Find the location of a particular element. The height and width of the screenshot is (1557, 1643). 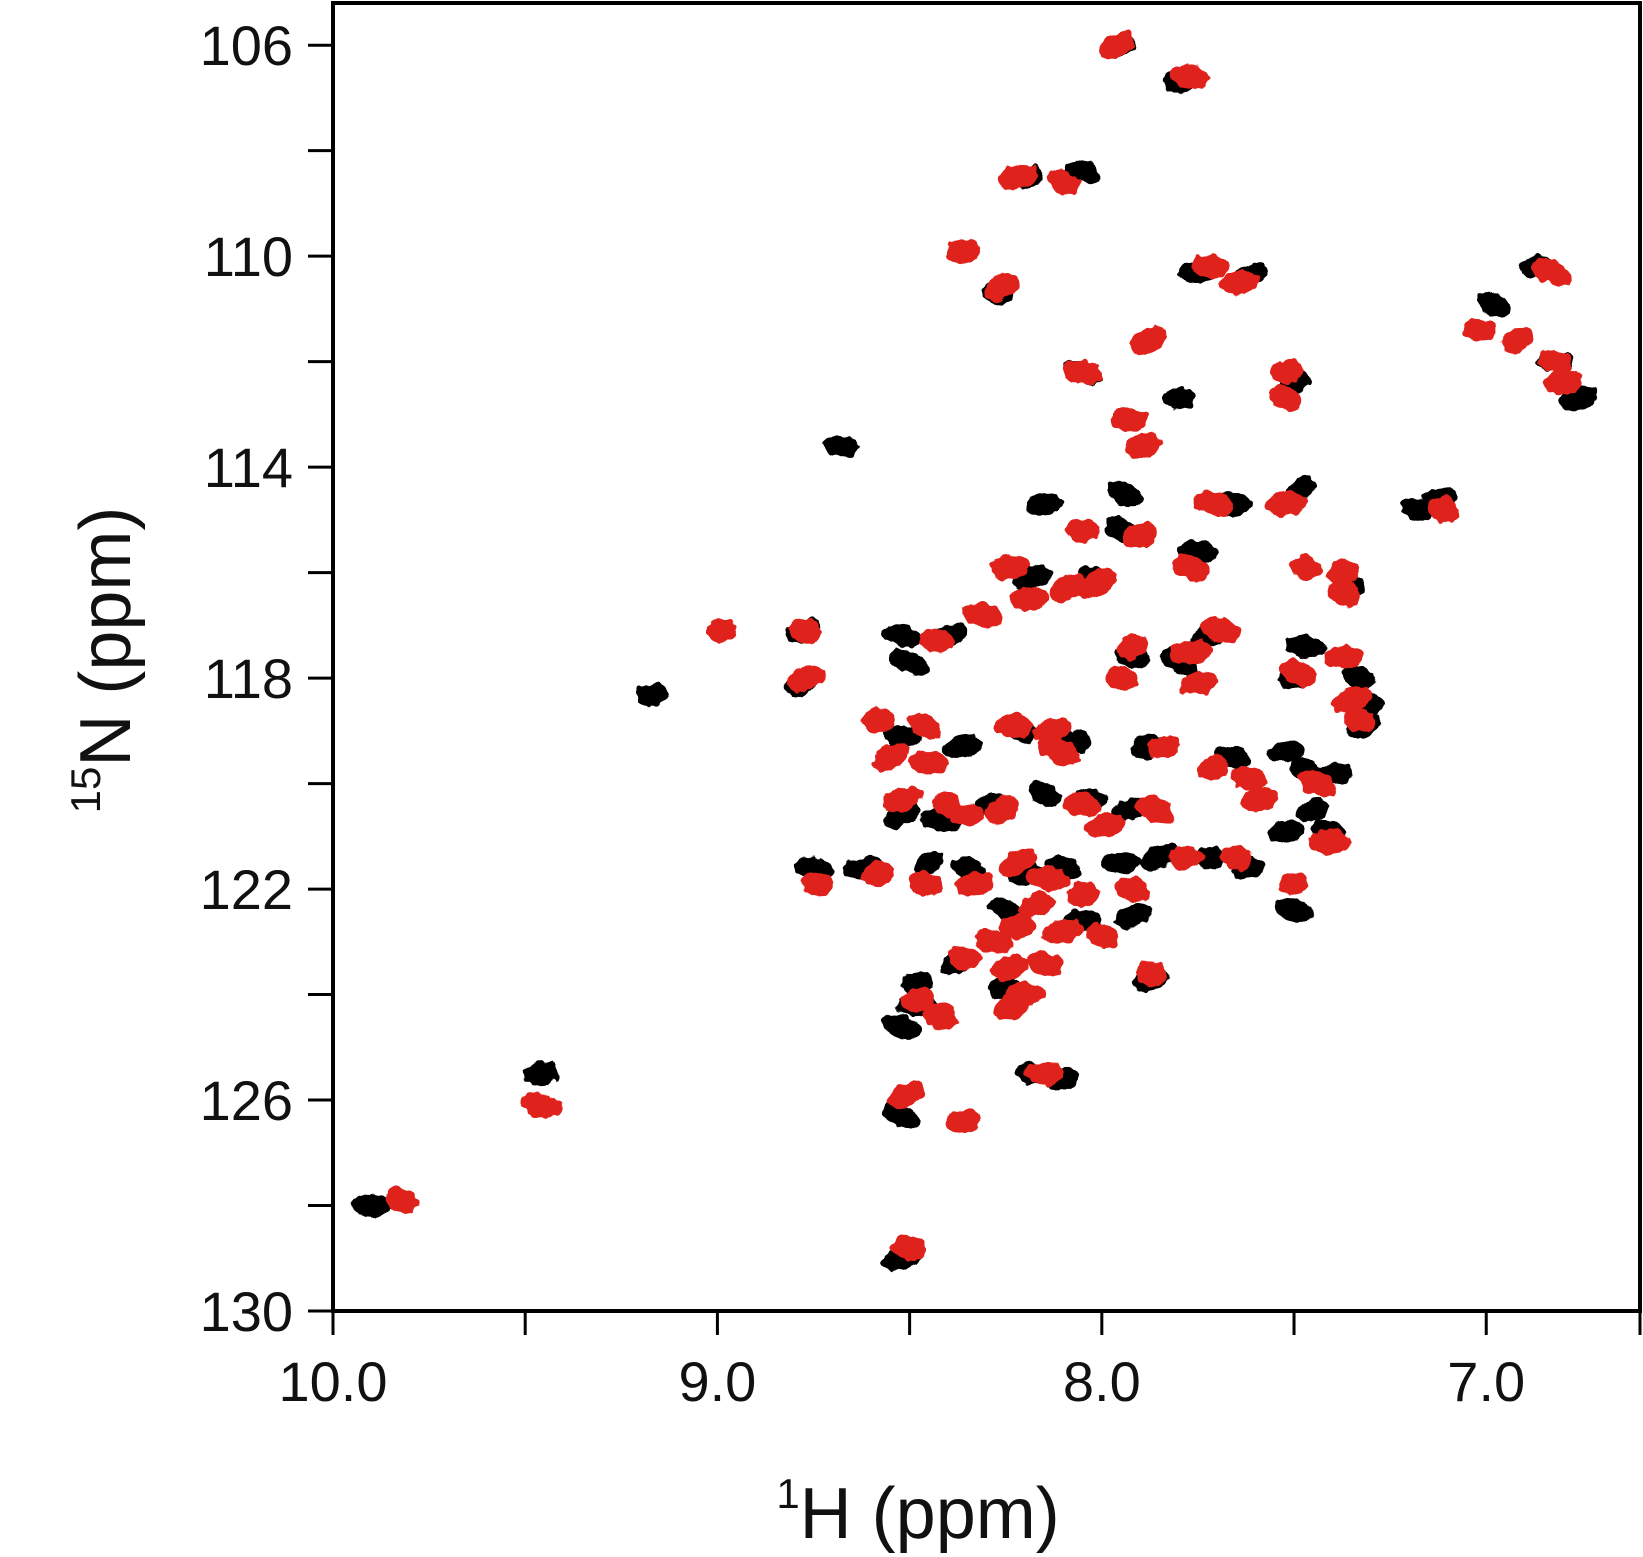

y-axis-title: 15N (ppm) is located at coordinates (104, 660).